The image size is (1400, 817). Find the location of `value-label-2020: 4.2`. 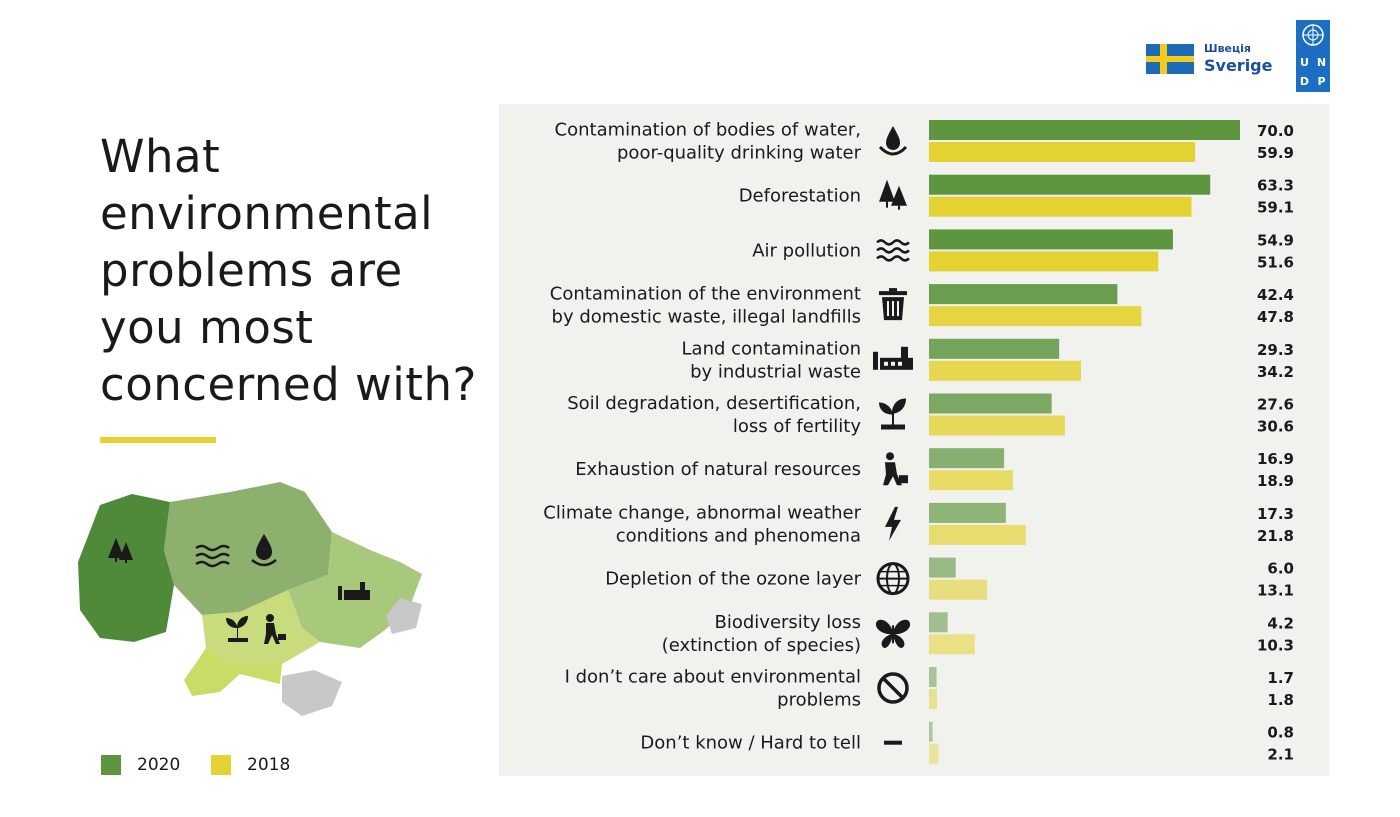

value-label-2020: 4.2 is located at coordinates (1280, 623).